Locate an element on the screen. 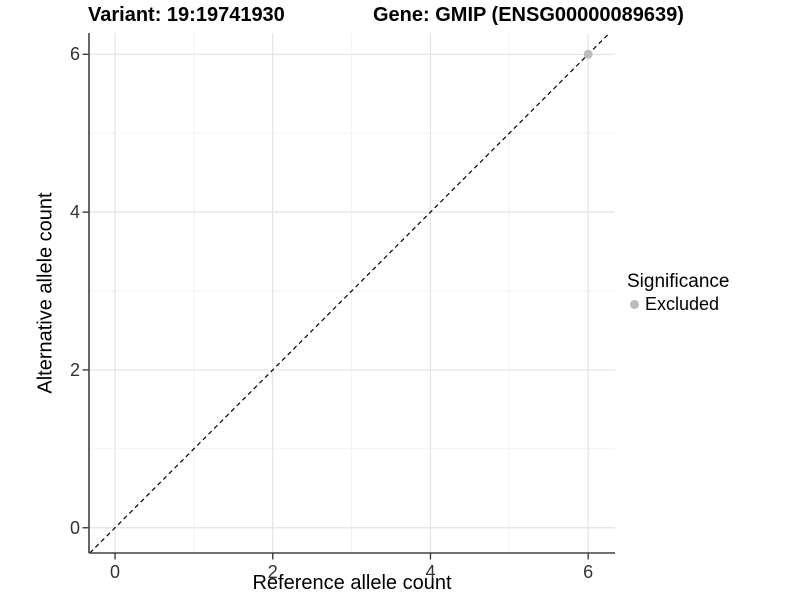 Image resolution: width=800 pixels, height=600 pixels. legend-item-label: Excluded is located at coordinates (682, 304).